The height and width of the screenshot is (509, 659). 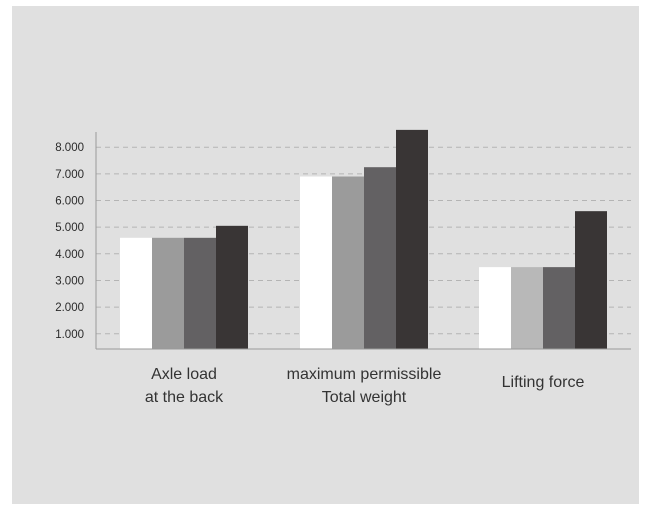 I want to click on y-tick-label: 5.000, so click(x=69, y=228).